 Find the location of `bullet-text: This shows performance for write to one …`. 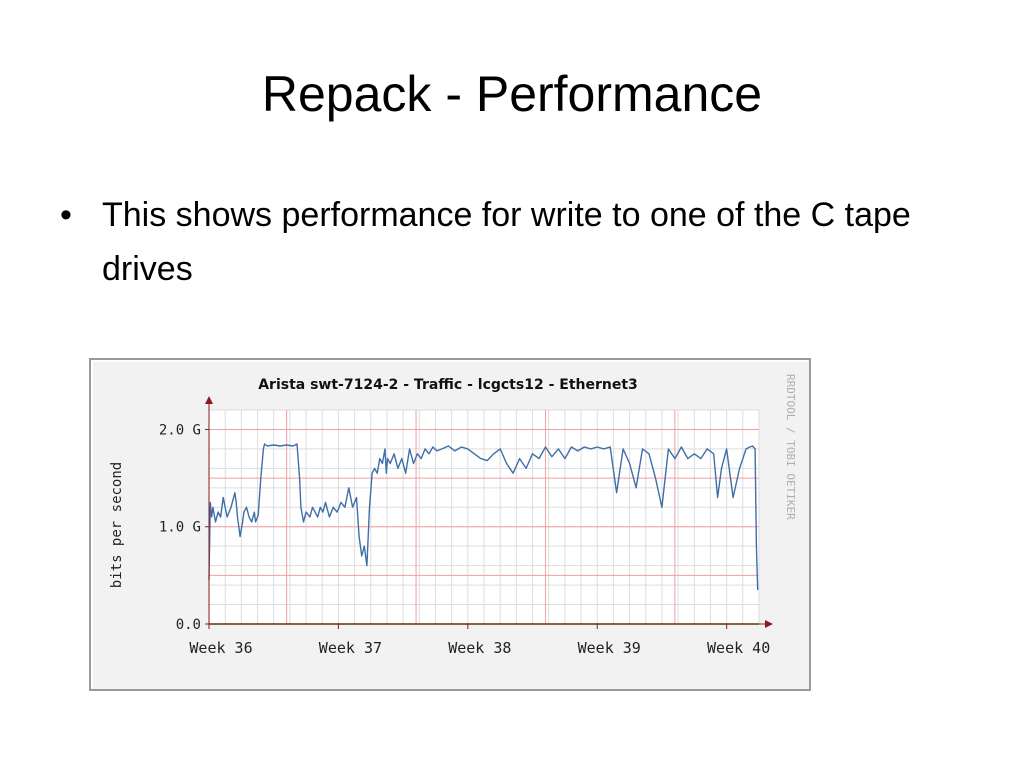

bullet-text: This shows performance for write to one … is located at coordinates (506, 242).